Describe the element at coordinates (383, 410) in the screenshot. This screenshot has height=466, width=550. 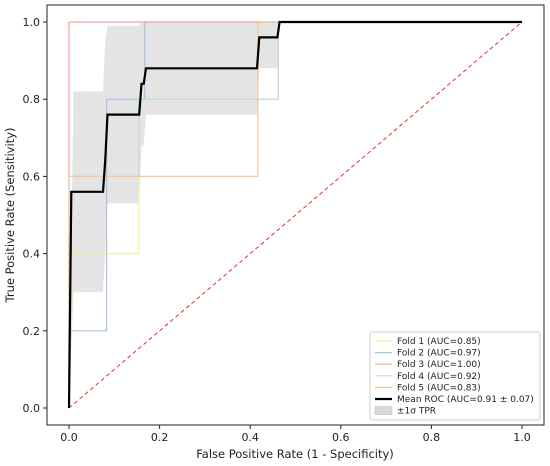
I see `legend-swatch` at that location.